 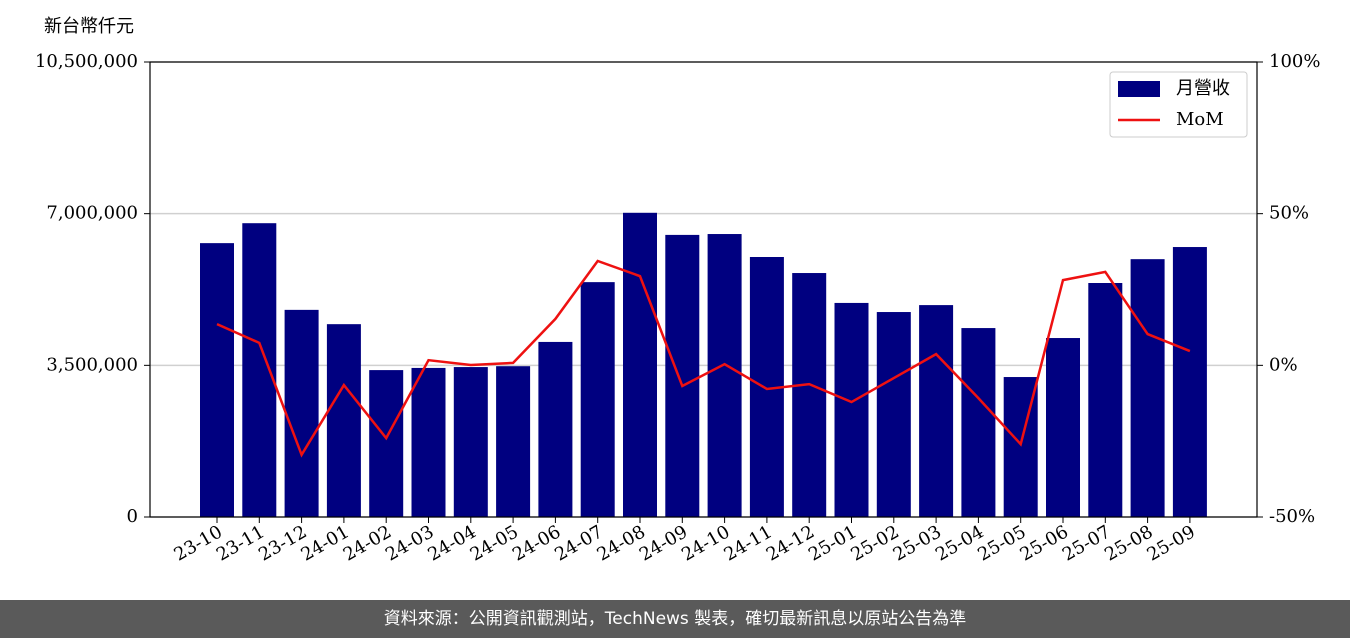 What do you see at coordinates (1200, 119) in the screenshot?
I see `legend-label: MoM` at bounding box center [1200, 119].